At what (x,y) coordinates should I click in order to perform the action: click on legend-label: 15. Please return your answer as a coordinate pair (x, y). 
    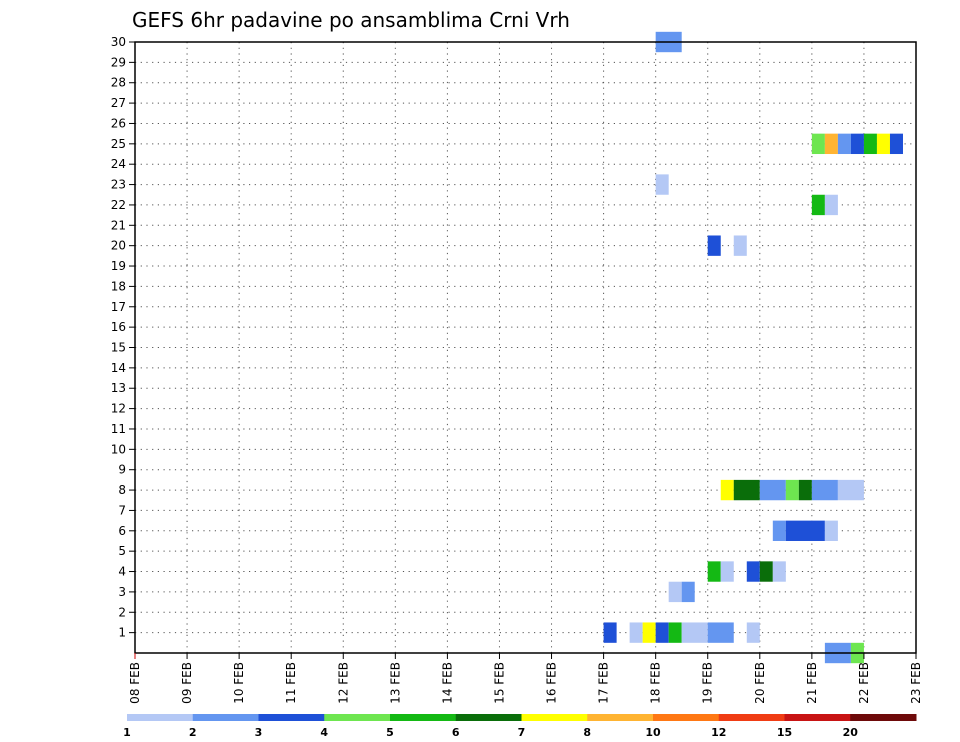
    Looking at the image, I should click on (784, 732).